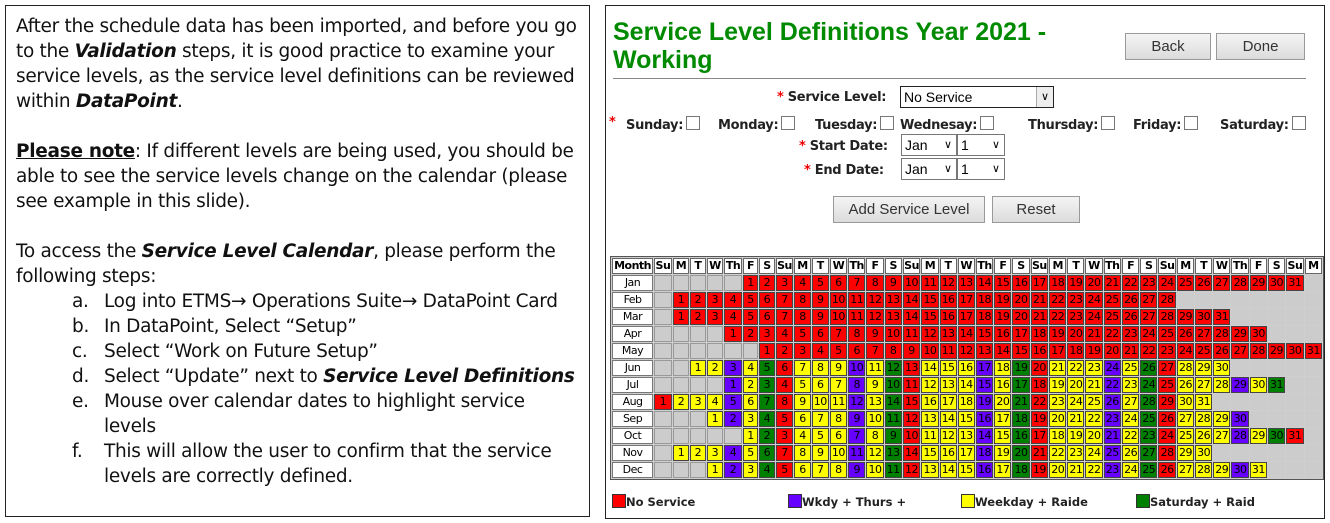 The image size is (1330, 523). What do you see at coordinates (981, 145) in the screenshot?
I see `start-day-select: 1 ∨` at bounding box center [981, 145].